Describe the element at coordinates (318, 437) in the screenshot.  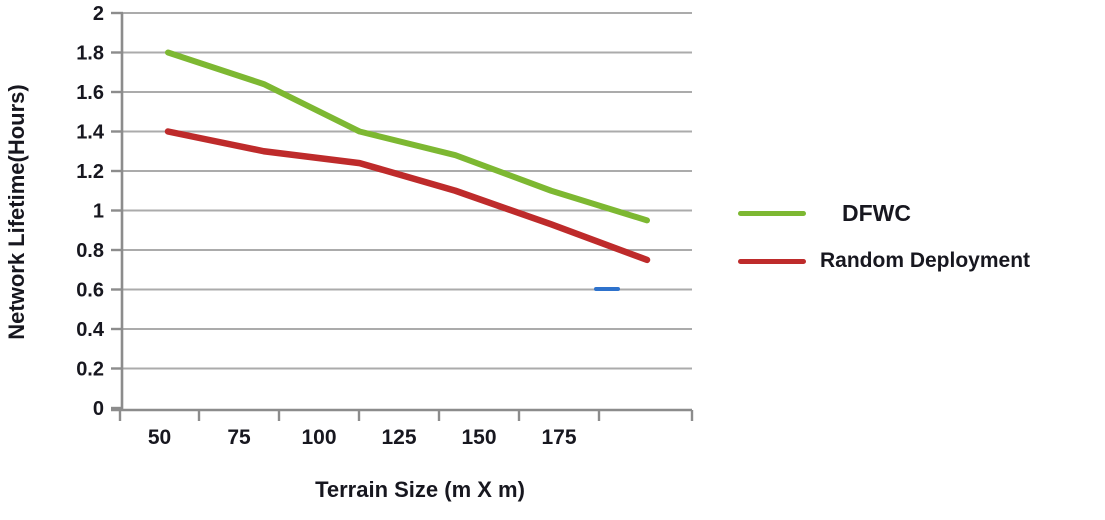
I see `x-tick-label: 100` at that location.